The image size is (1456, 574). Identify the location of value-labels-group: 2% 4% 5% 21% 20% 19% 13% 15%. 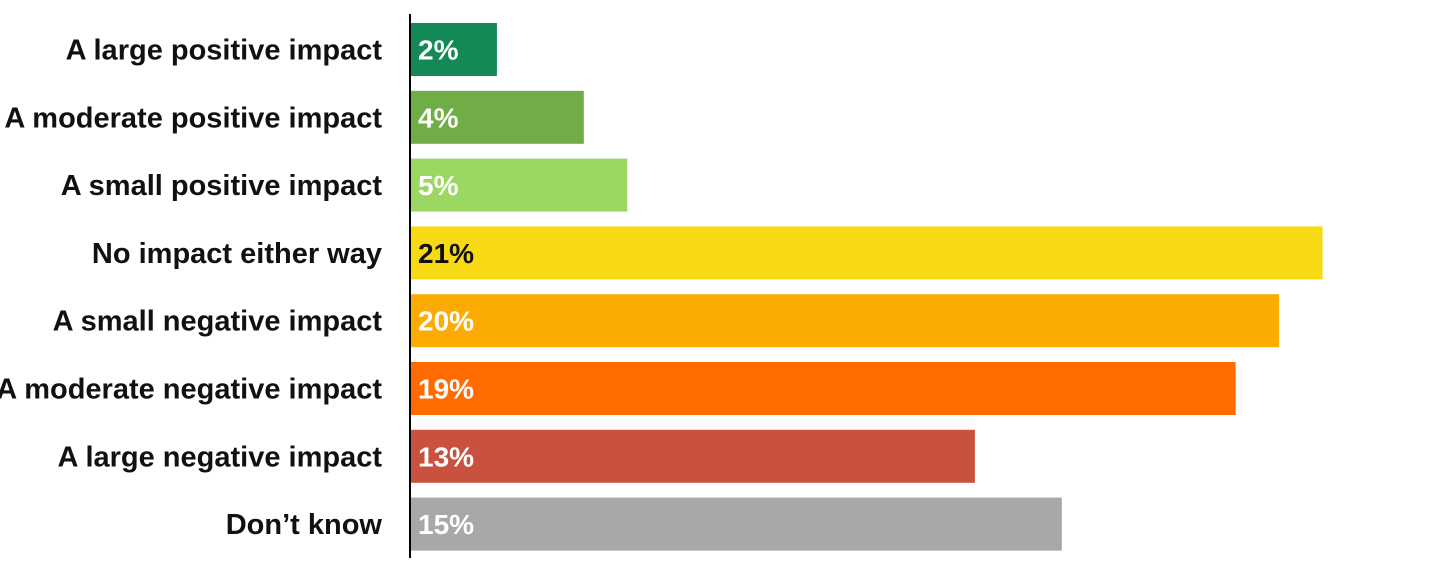
(446, 288).